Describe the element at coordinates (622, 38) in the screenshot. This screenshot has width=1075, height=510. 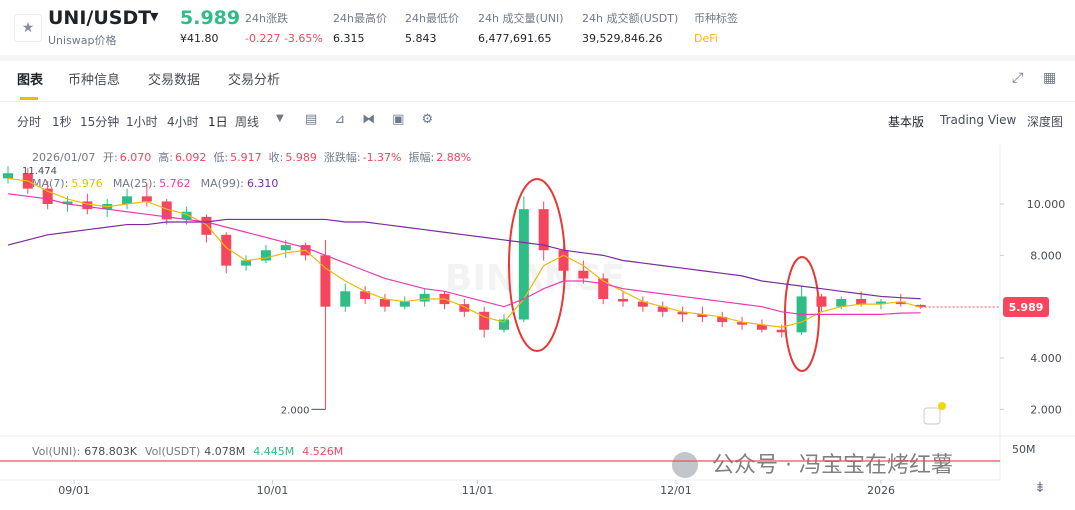
I see `stat-value: 39,529,846.26` at that location.